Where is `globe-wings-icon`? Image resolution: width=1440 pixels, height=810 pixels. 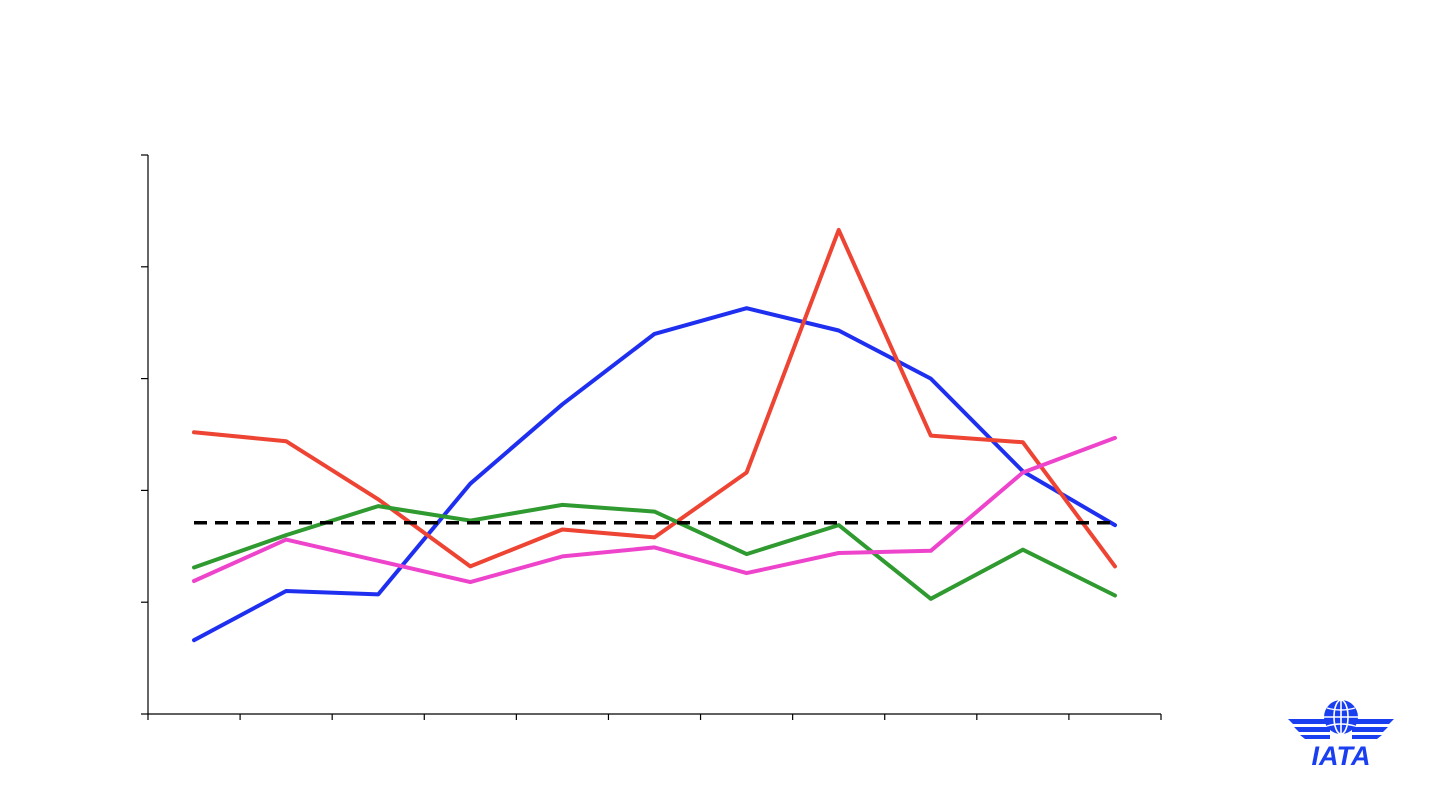 globe-wings-icon is located at coordinates (1341, 719).